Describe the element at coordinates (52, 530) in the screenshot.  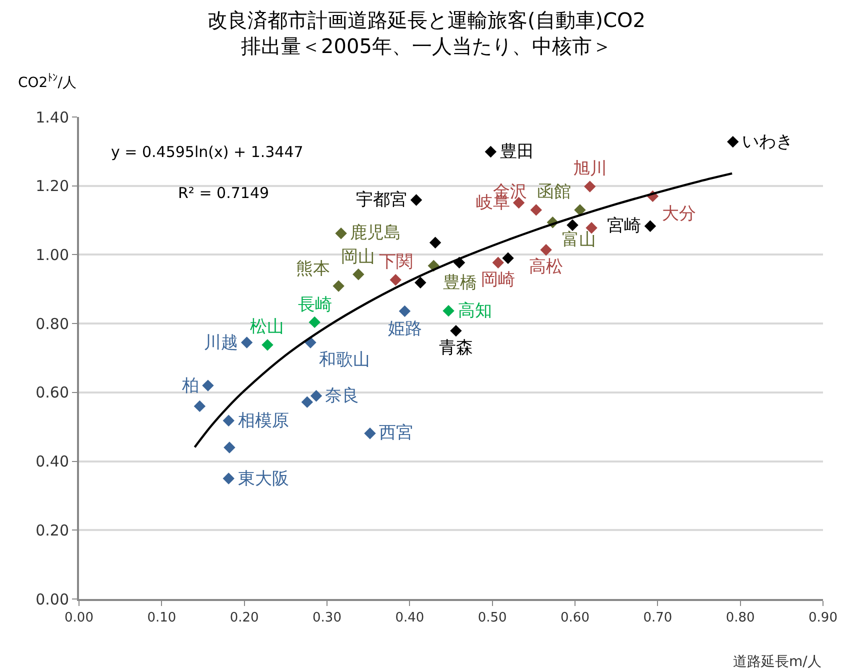
I see `y-tick-label: 0.20` at that location.